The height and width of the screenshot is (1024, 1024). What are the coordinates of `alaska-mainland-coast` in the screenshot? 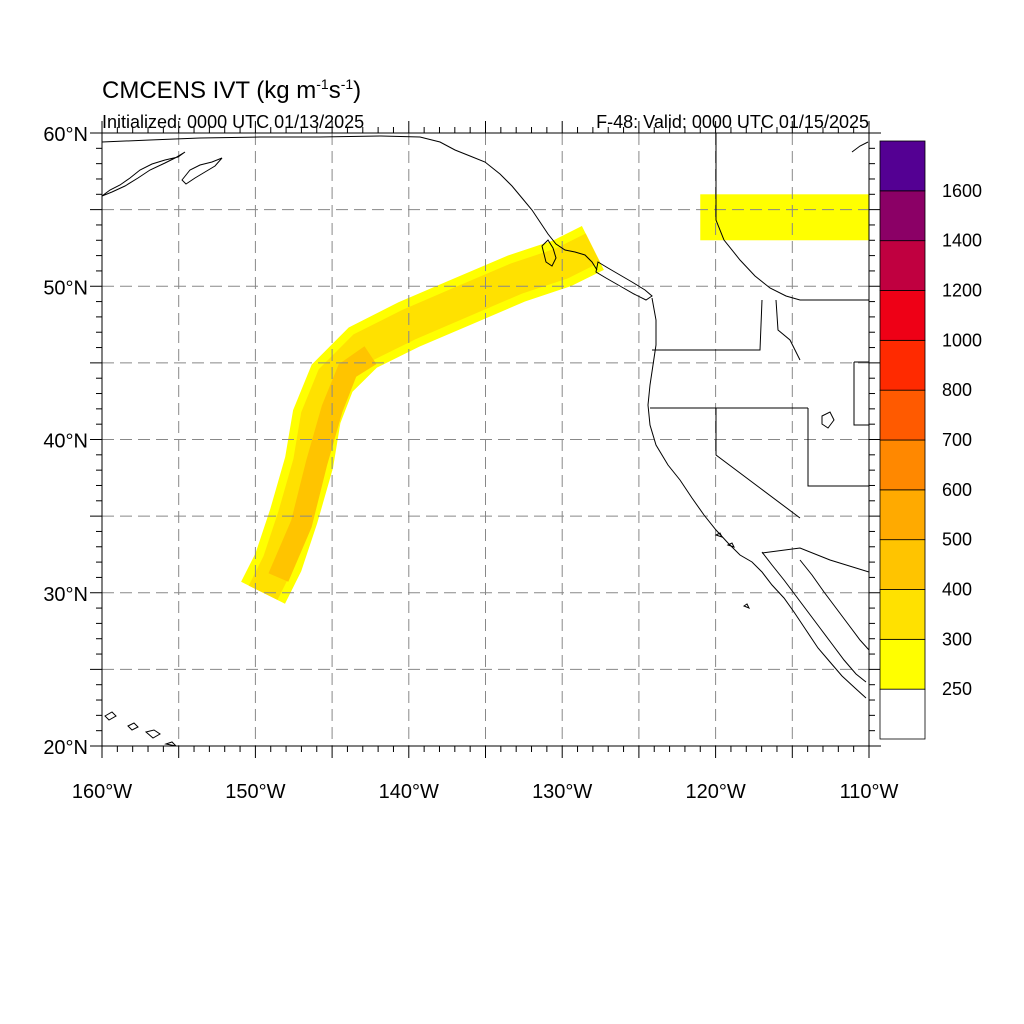 It's located at (350, 203).